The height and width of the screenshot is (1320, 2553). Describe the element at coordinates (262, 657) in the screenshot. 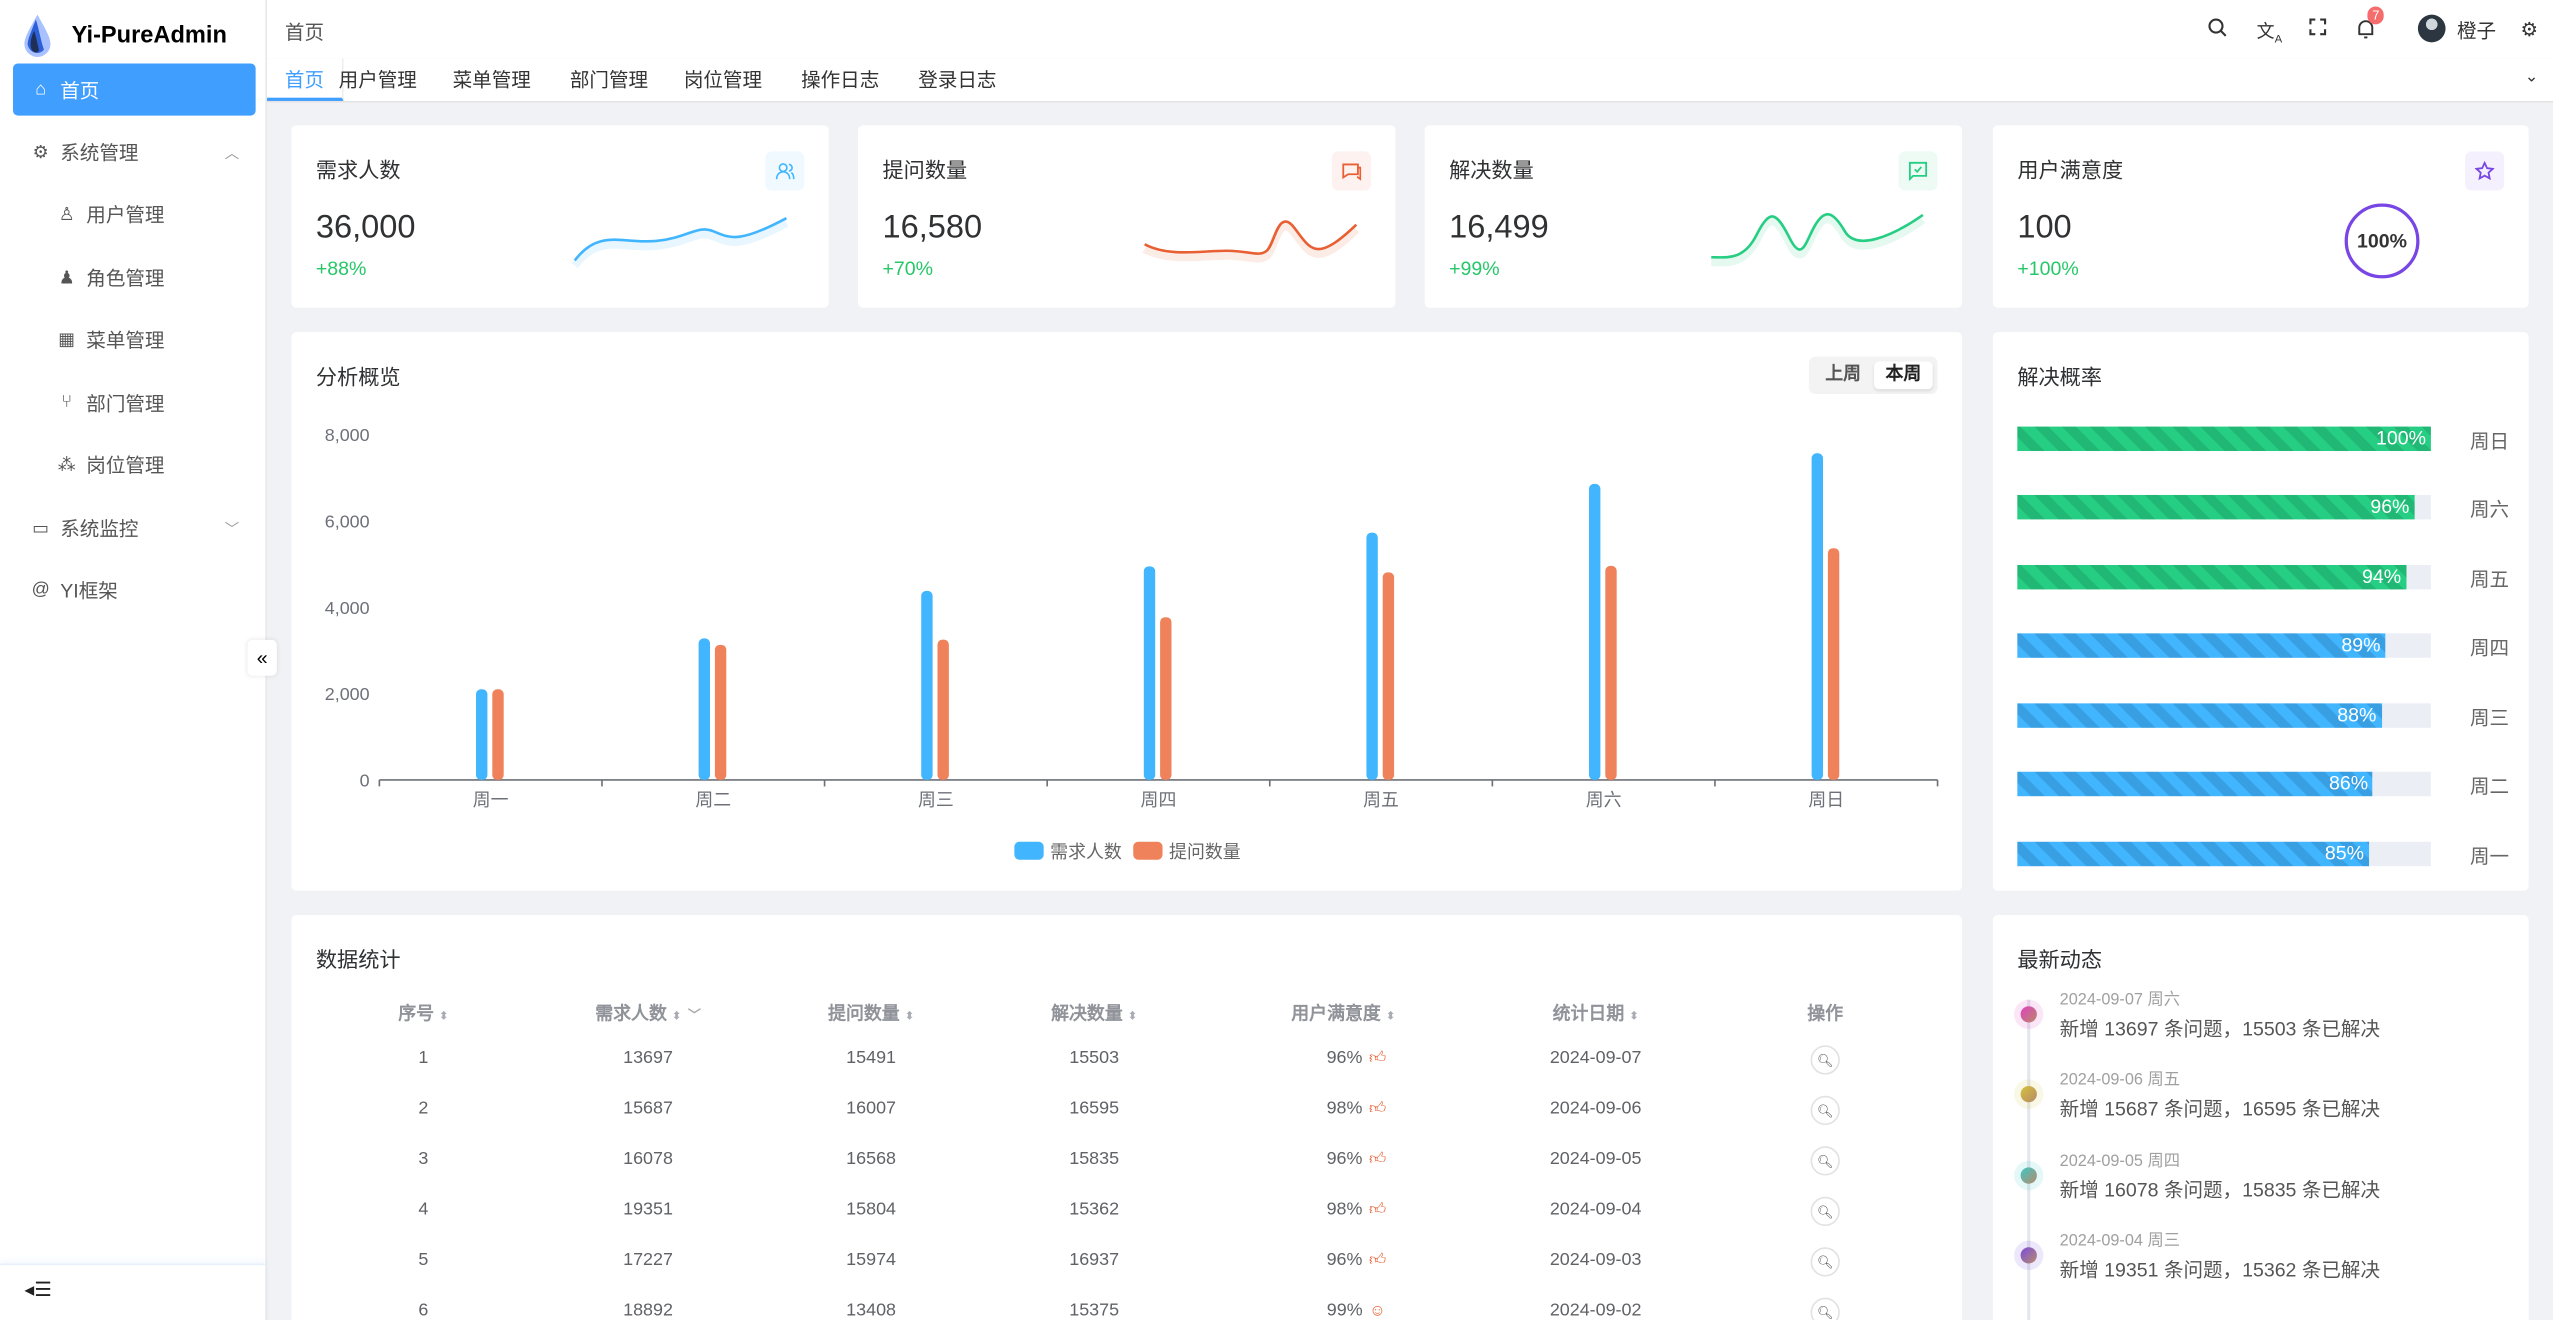

I see `collapse-sidebar-button: «` at that location.